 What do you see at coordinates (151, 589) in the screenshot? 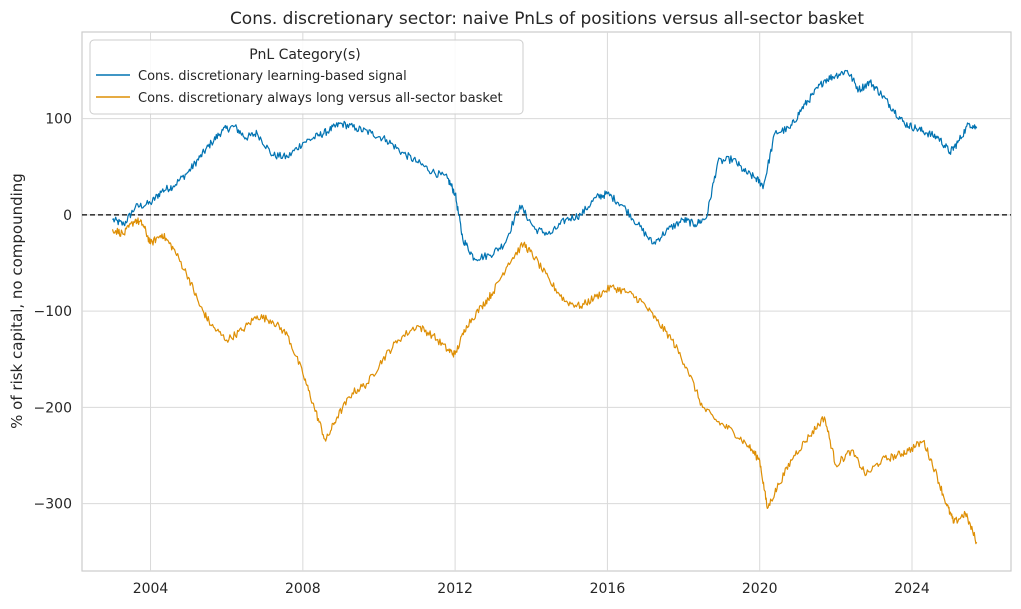
I see `x-tick-label: 2004` at bounding box center [151, 589].